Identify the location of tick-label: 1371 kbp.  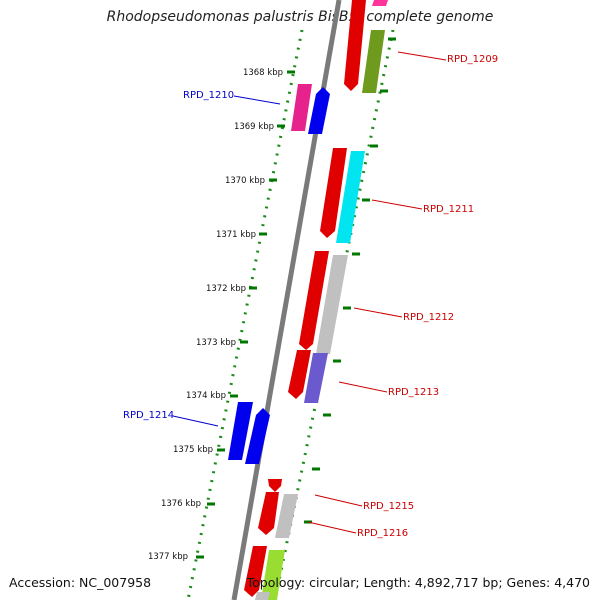
(236, 235).